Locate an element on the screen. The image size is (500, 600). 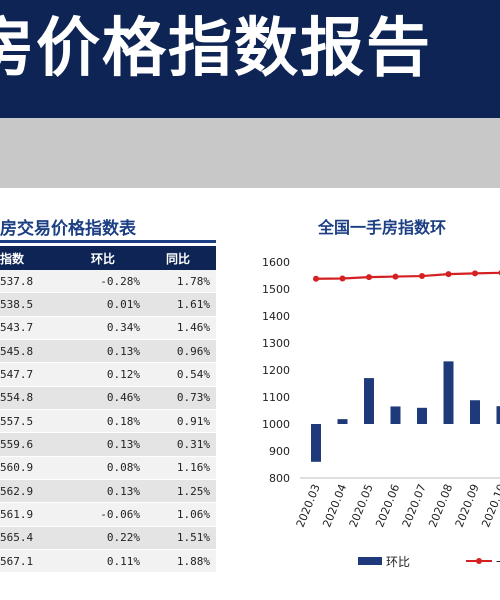
table-title-rule is located at coordinates (108, 241).